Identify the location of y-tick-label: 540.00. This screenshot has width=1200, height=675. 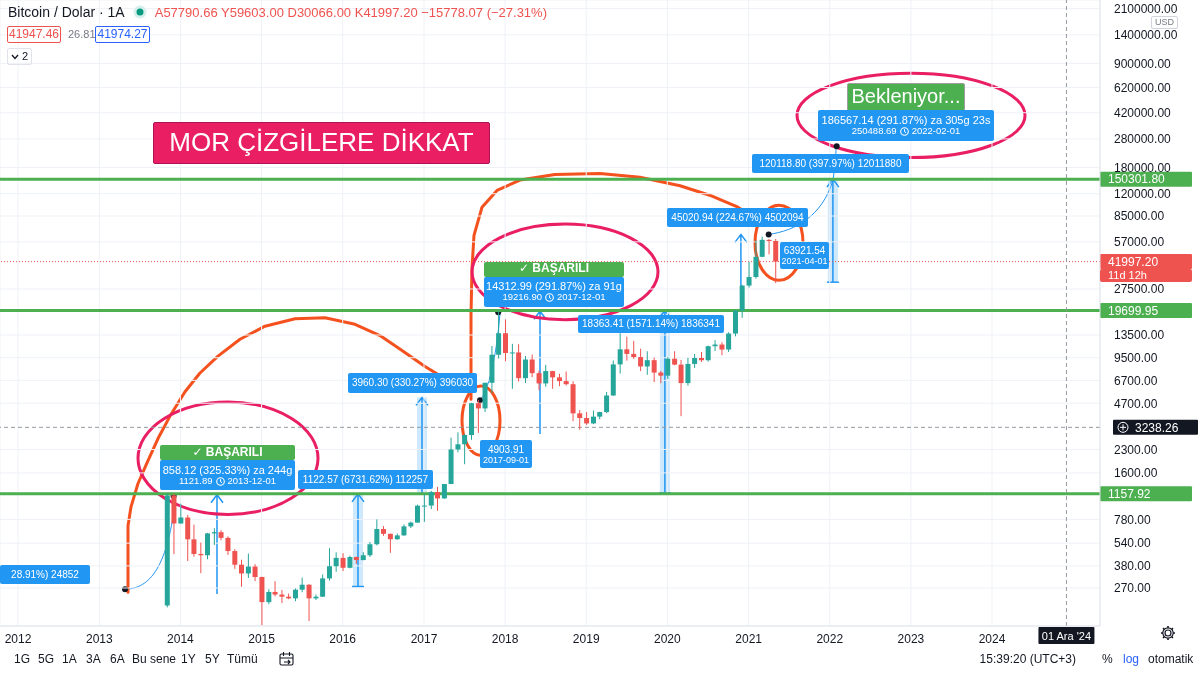
(1133, 543).